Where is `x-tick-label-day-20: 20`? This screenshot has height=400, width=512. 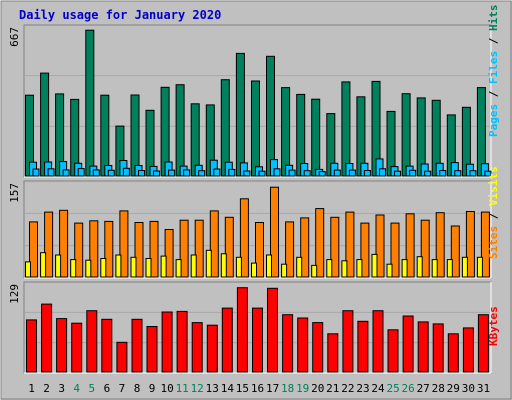 x-tick-label-day-20: 20 is located at coordinates (317, 388).